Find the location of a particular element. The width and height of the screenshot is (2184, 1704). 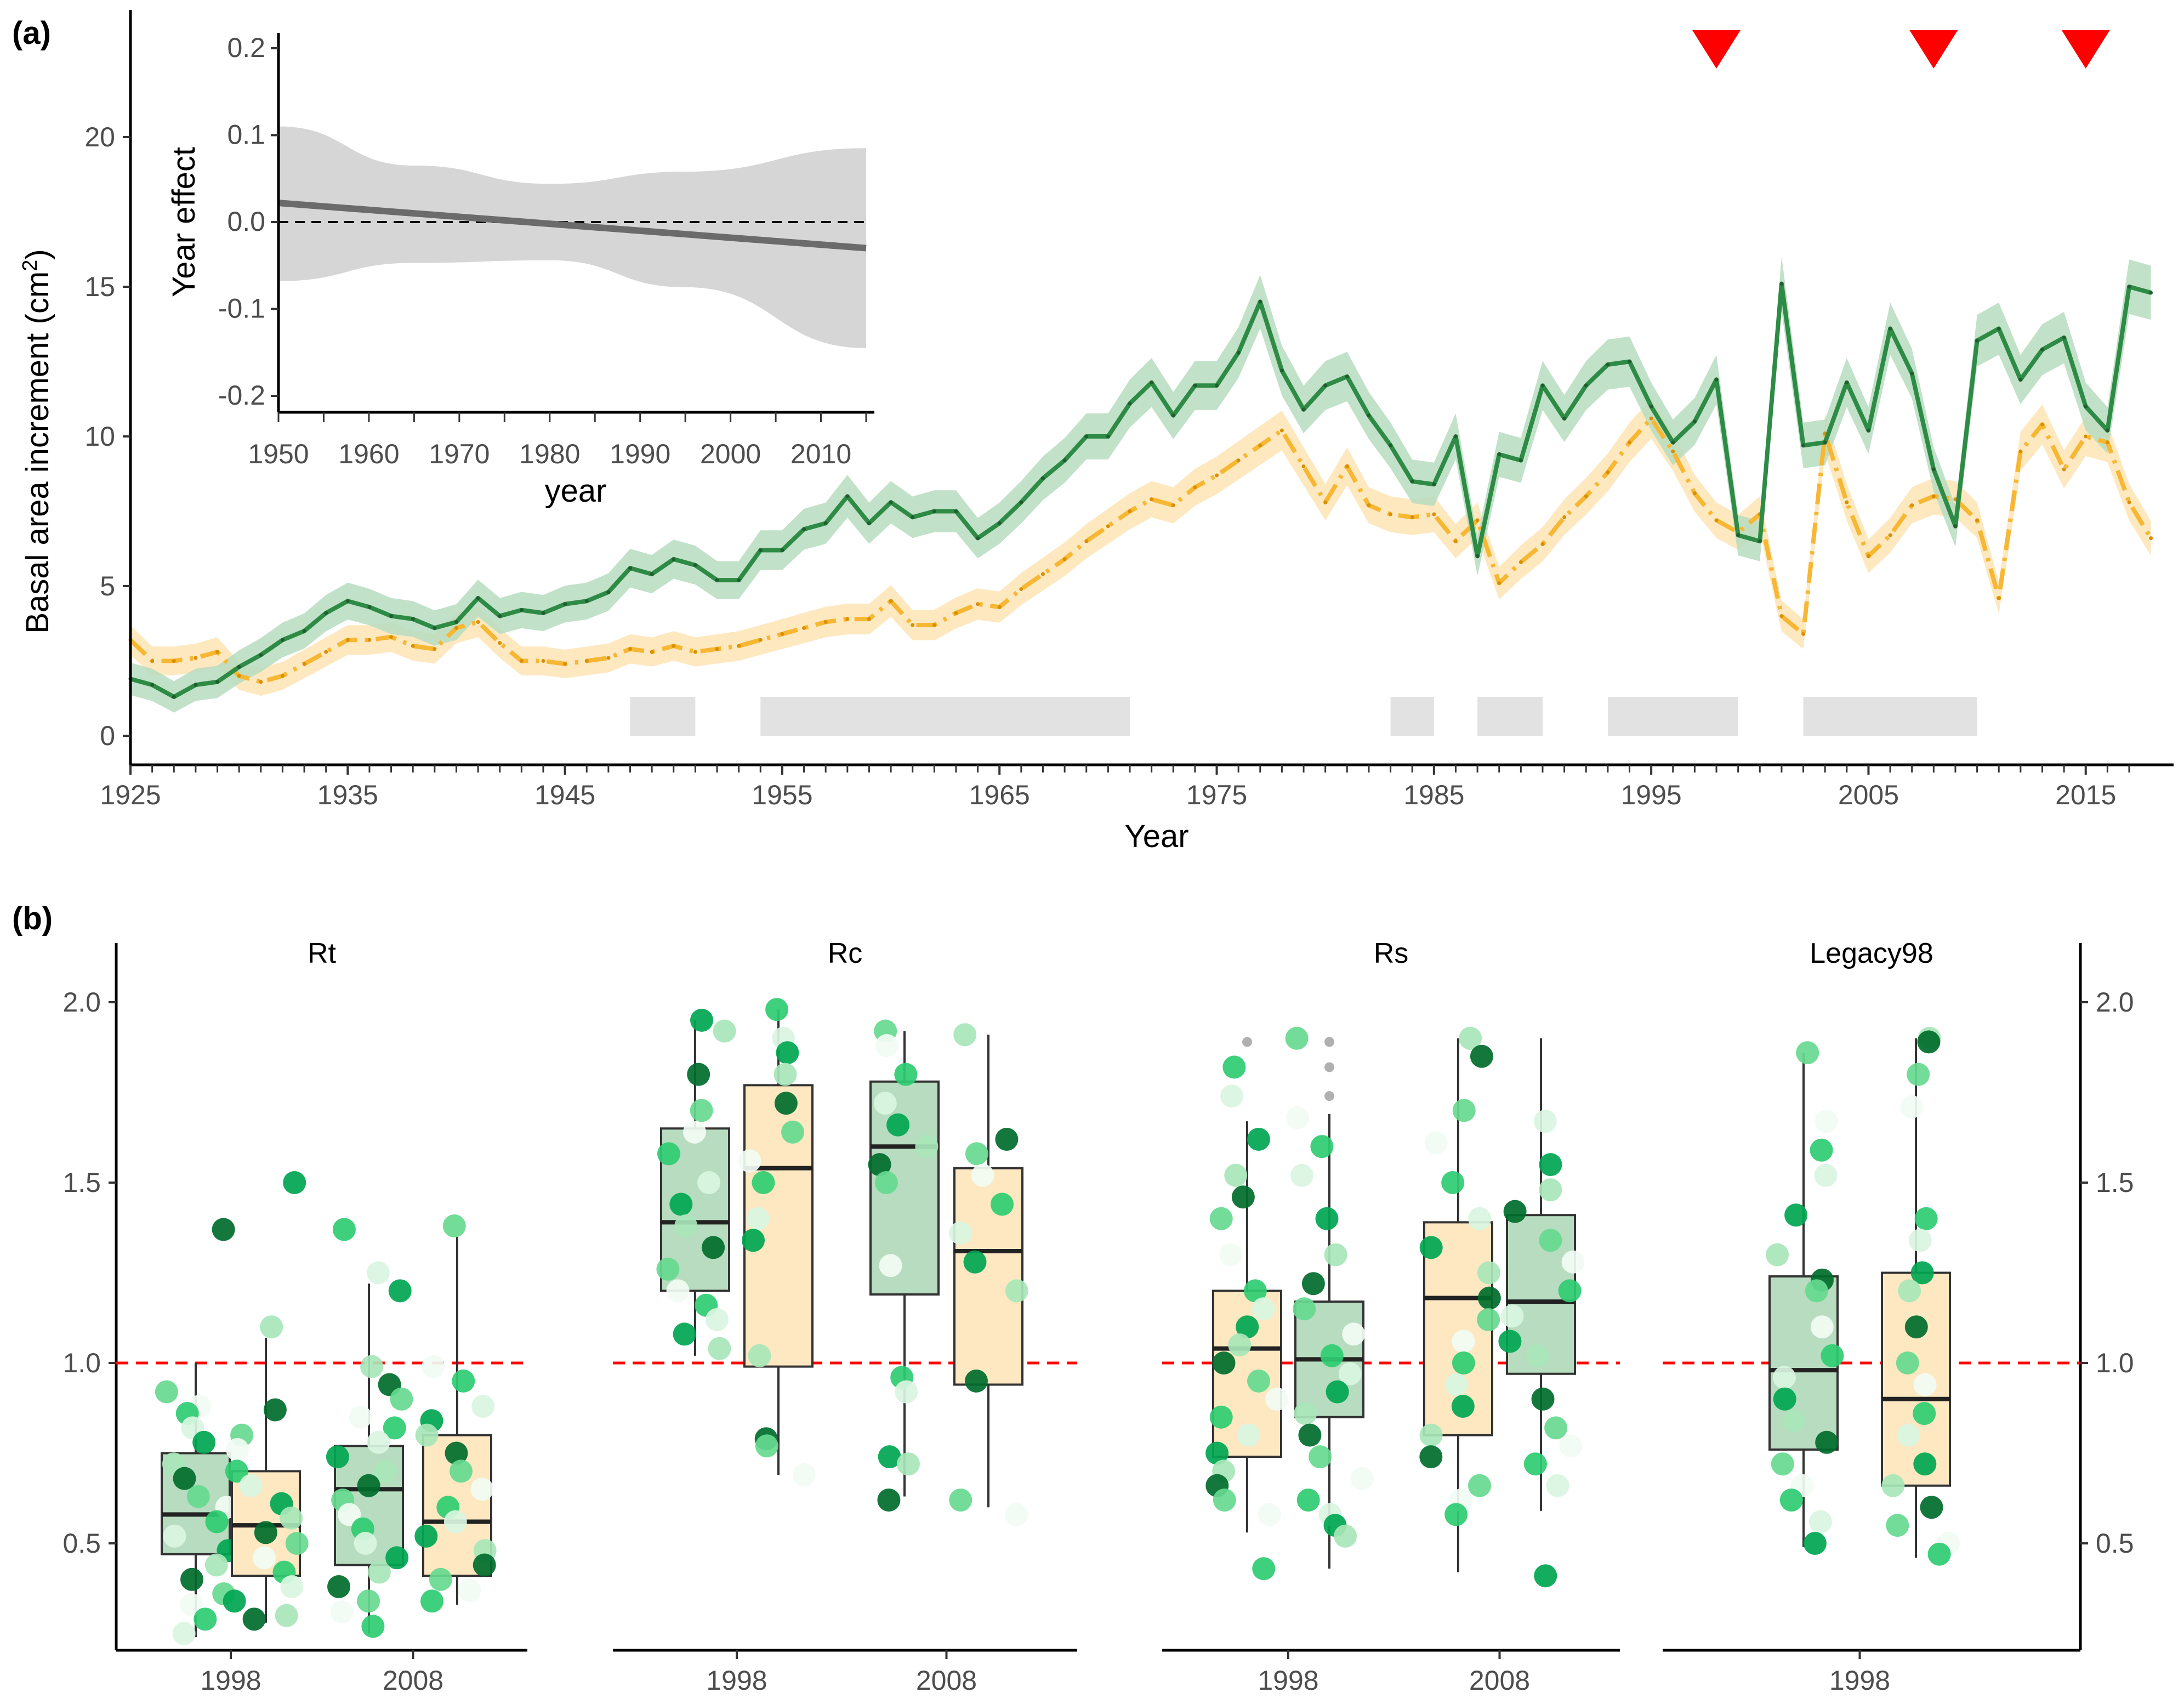

x-tick-label: 1995 is located at coordinates (1652, 795).